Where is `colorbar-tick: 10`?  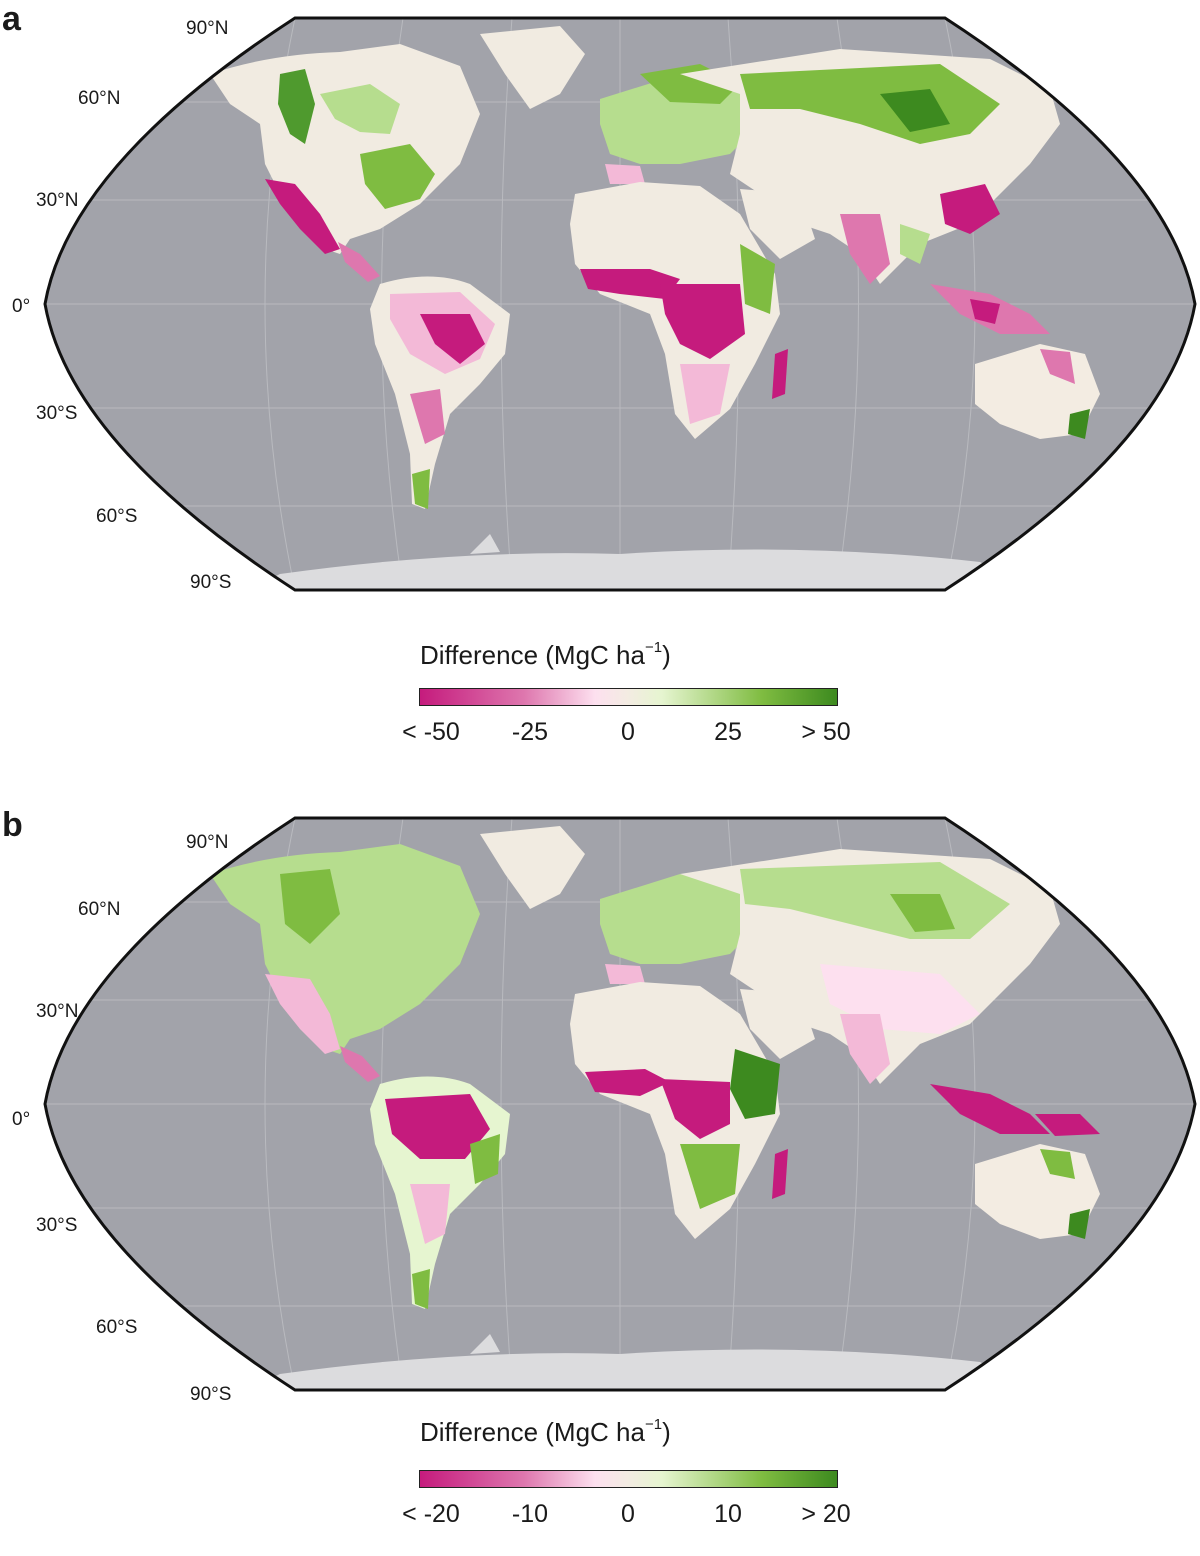
colorbar-tick: 10 is located at coordinates (728, 1514).